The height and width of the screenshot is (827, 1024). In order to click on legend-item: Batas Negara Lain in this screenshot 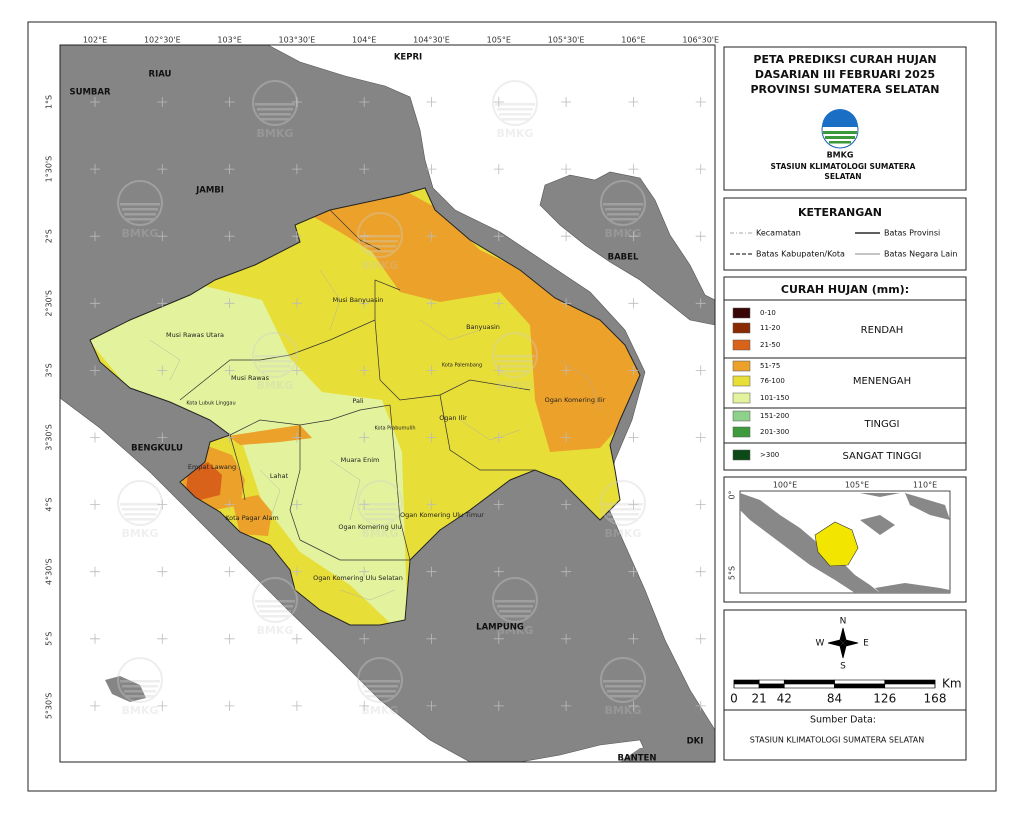, I will do `click(920, 254)`.